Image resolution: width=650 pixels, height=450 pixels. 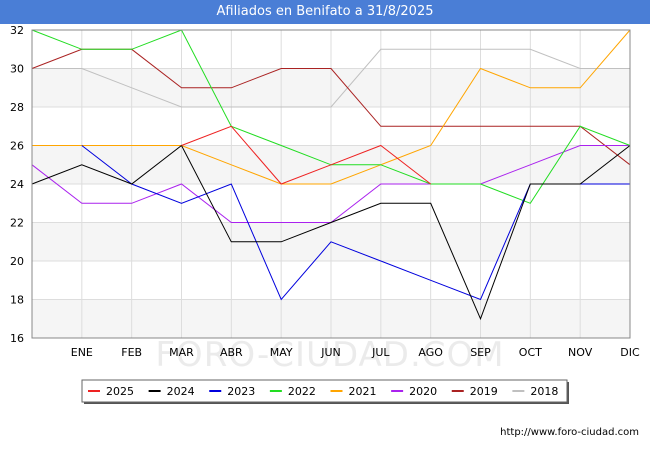 I want to click on x-tick-label: OCT, so click(x=530, y=352).